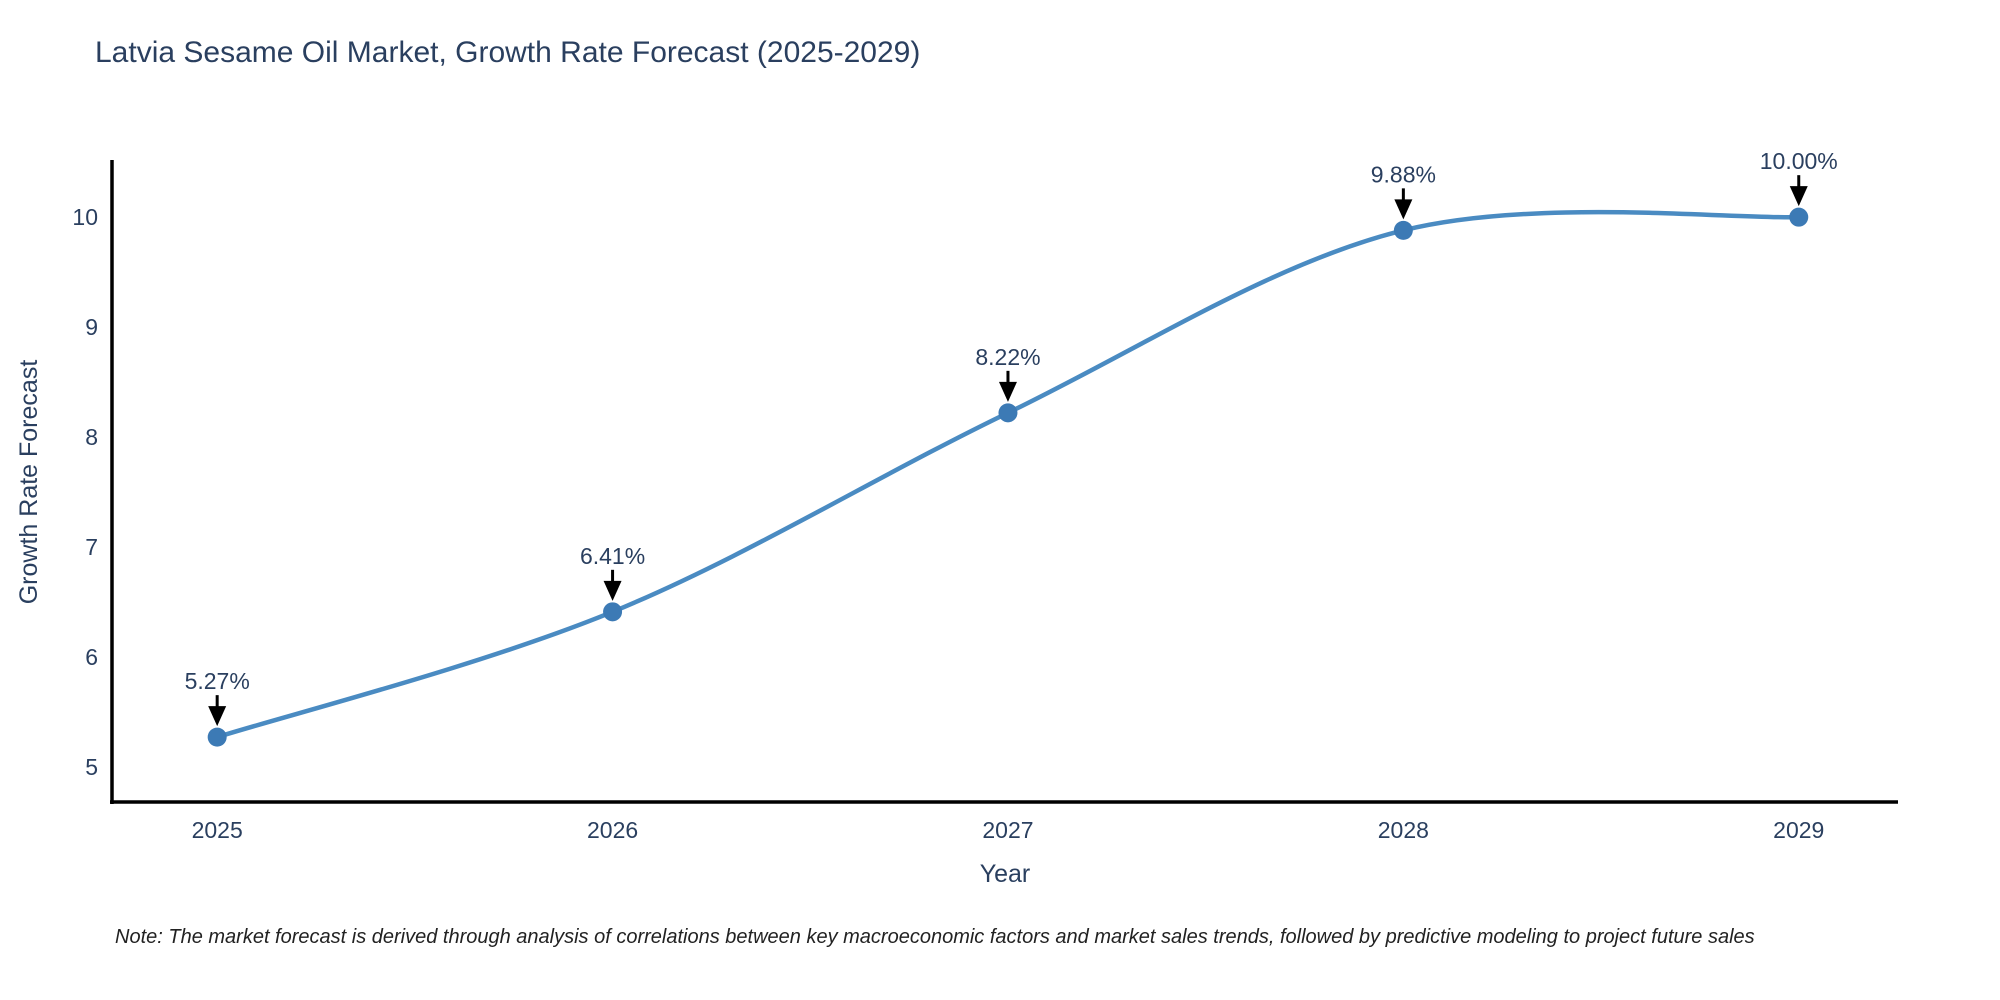 The height and width of the screenshot is (1000, 2000). What do you see at coordinates (91, 437) in the screenshot?
I see `y-tick-label: 8` at bounding box center [91, 437].